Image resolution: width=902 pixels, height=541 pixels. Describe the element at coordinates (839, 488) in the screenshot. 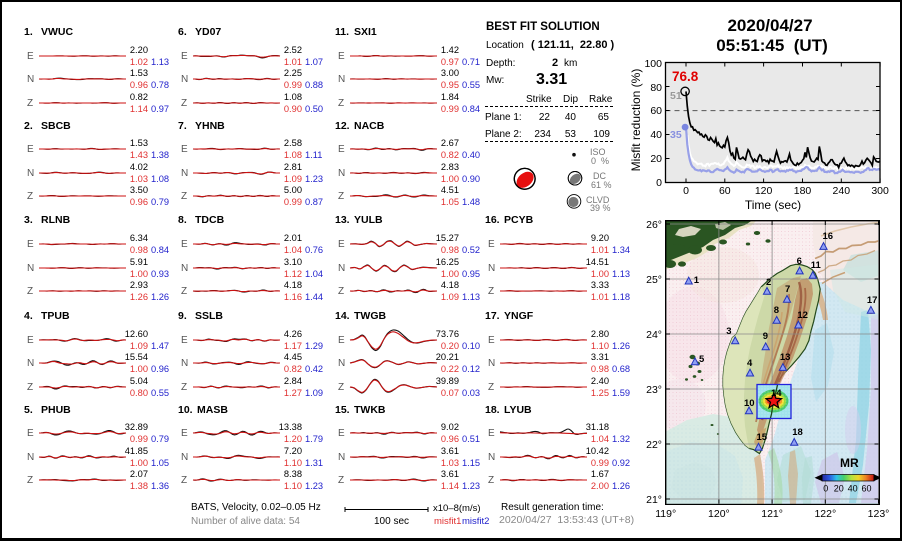

I see `svg-text: 20` at that location.